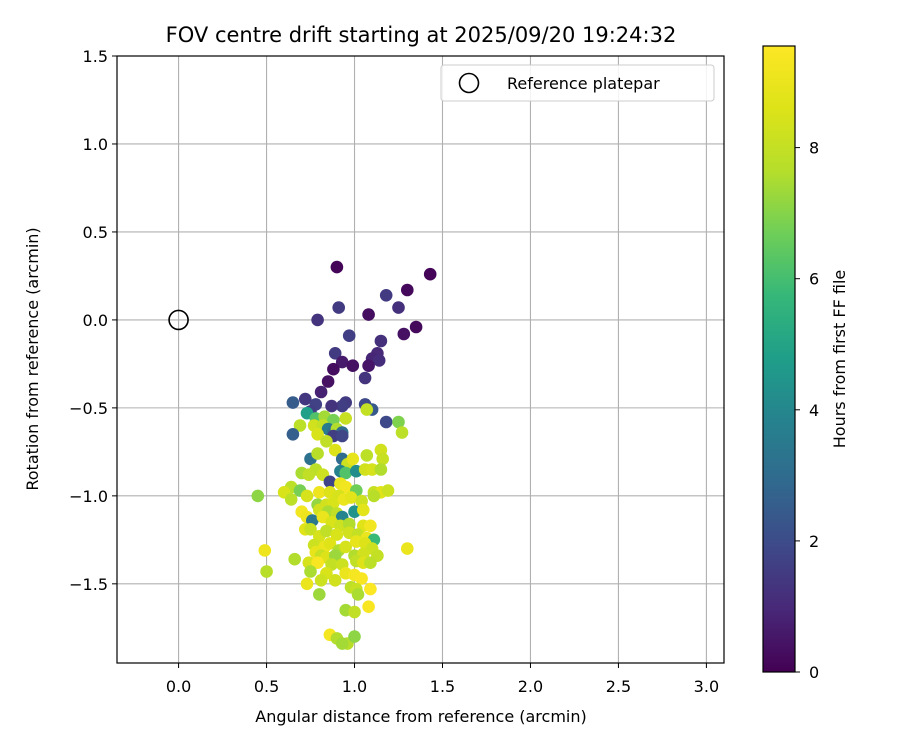 This screenshot has height=750, width=900. I want to click on y-tick-label: −1.0, so click(88, 496).